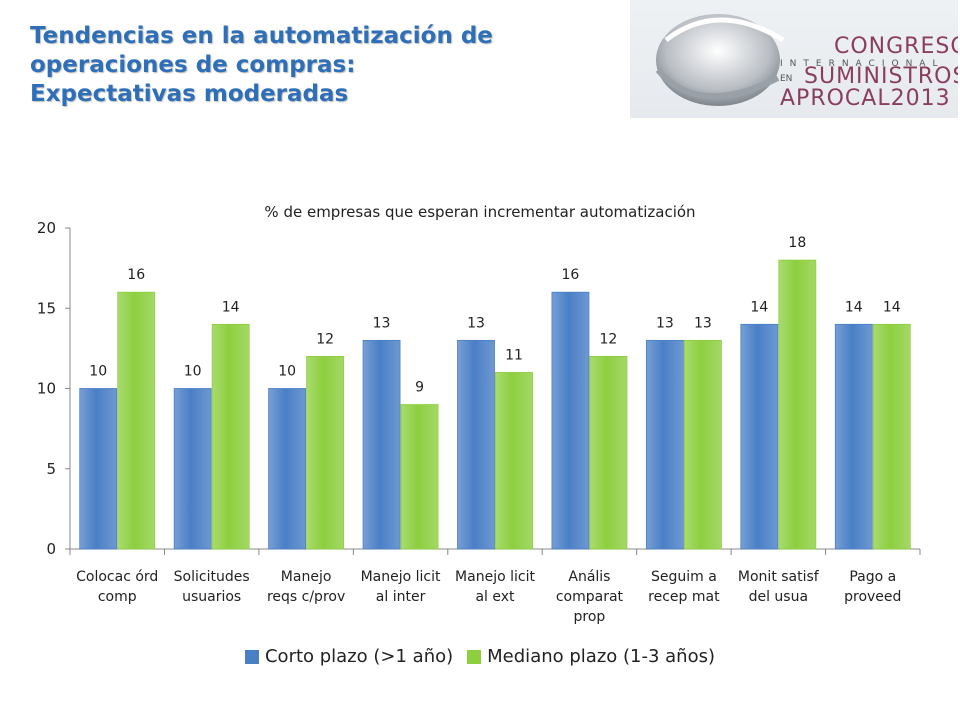 This screenshot has height=720, width=960. I want to click on legend-swatch-green, so click(474, 656).